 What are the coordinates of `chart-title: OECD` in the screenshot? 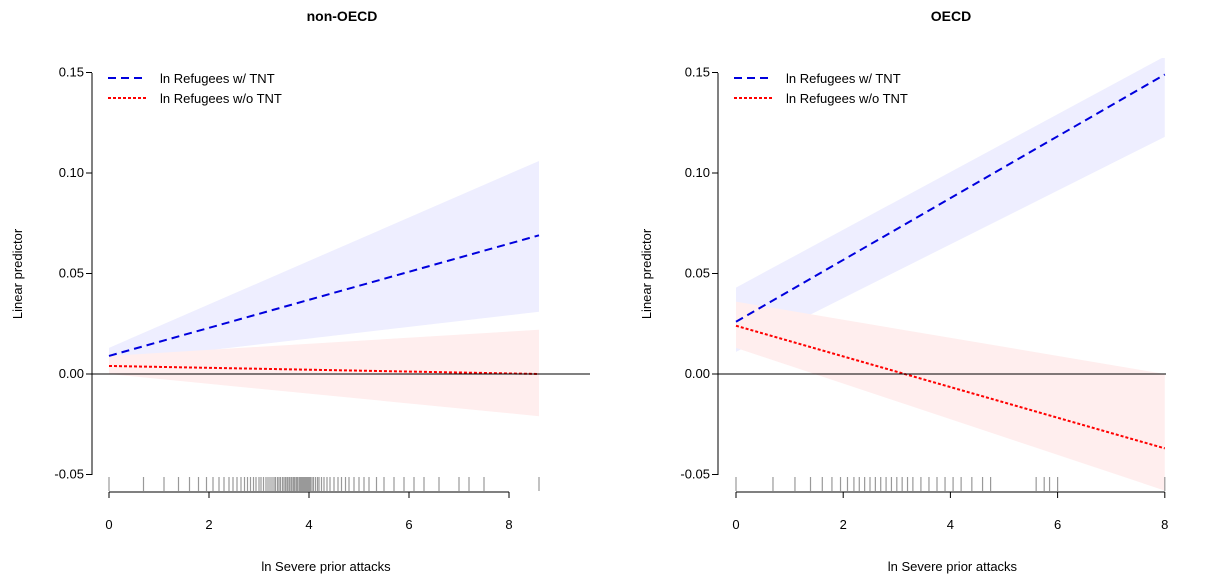 It's located at (951, 16).